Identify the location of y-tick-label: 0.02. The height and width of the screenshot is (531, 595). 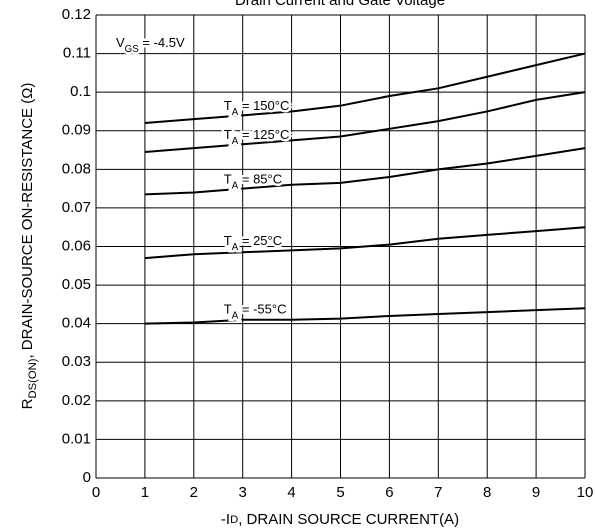
(76, 400).